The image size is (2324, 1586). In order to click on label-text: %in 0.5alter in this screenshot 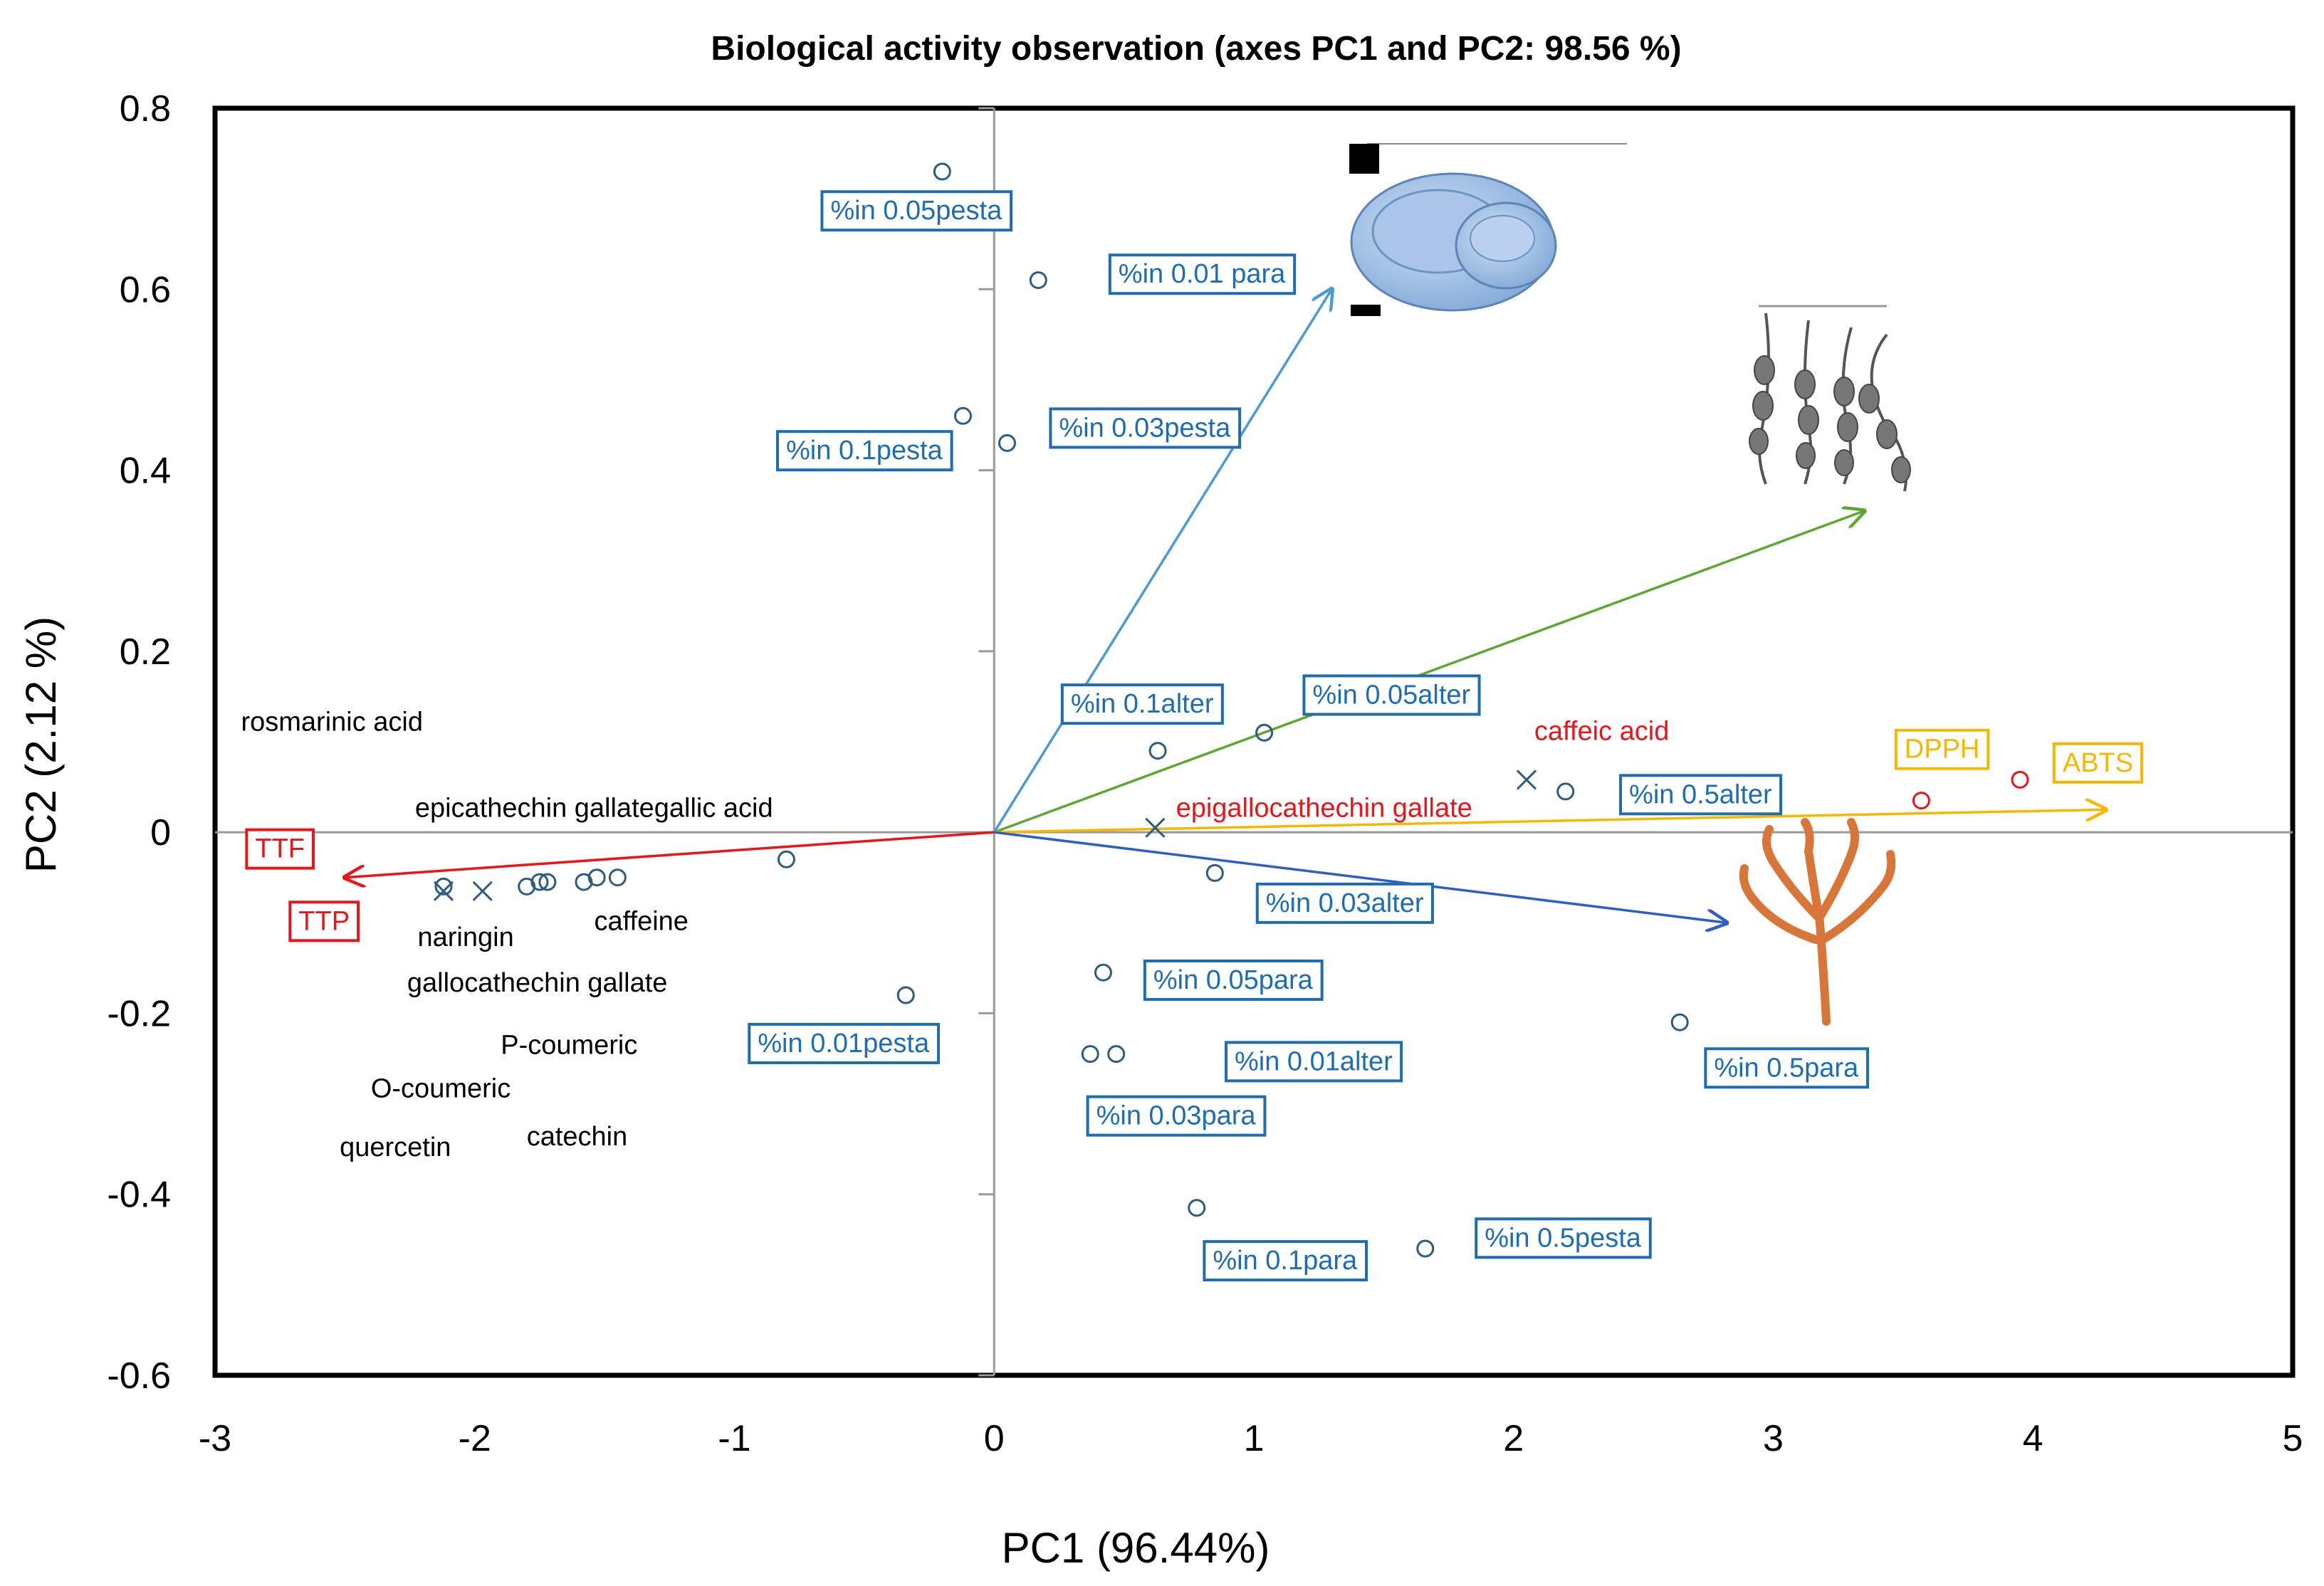, I will do `click(1700, 794)`.